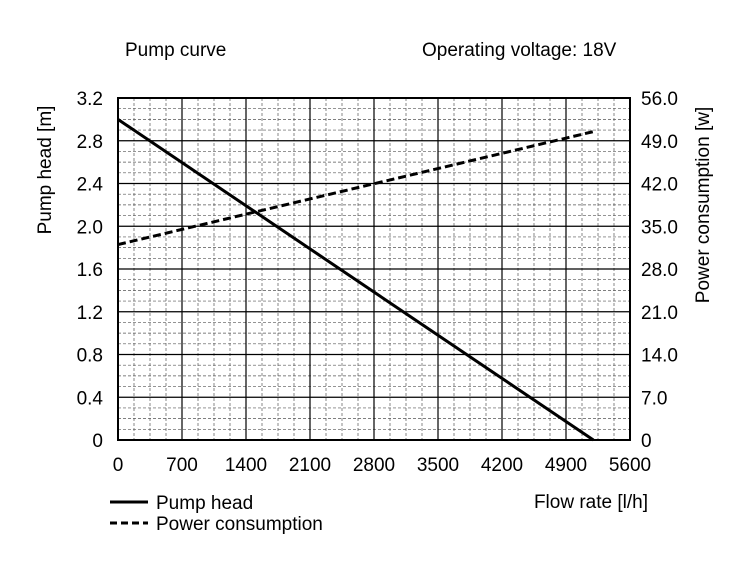 This screenshot has height=572, width=749. What do you see at coordinates (118, 465) in the screenshot?
I see `x-tick-label: 0` at bounding box center [118, 465].